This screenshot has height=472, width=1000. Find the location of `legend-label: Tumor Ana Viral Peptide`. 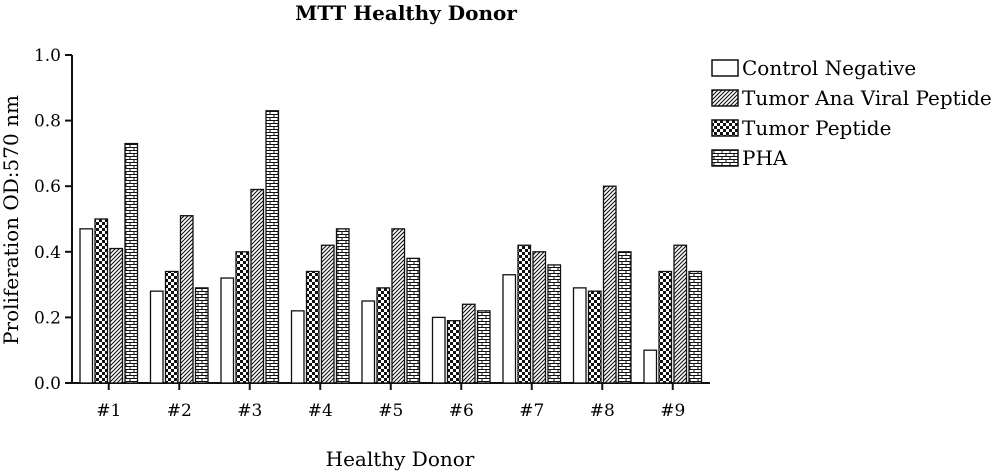

legend-label: Tumor Ana Viral Peptide is located at coordinates (867, 98).